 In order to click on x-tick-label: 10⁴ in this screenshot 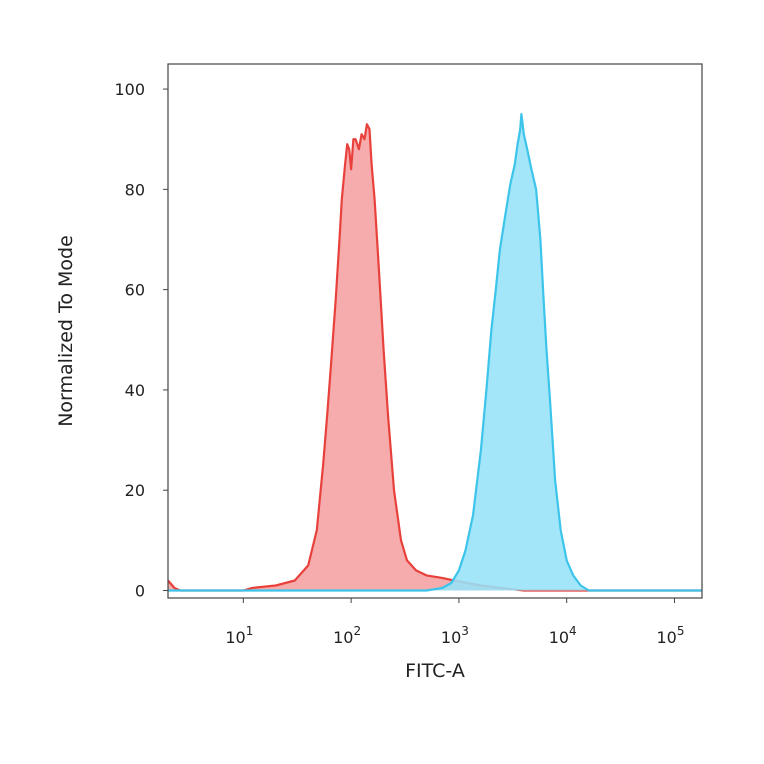, I will do `click(563, 635)`.